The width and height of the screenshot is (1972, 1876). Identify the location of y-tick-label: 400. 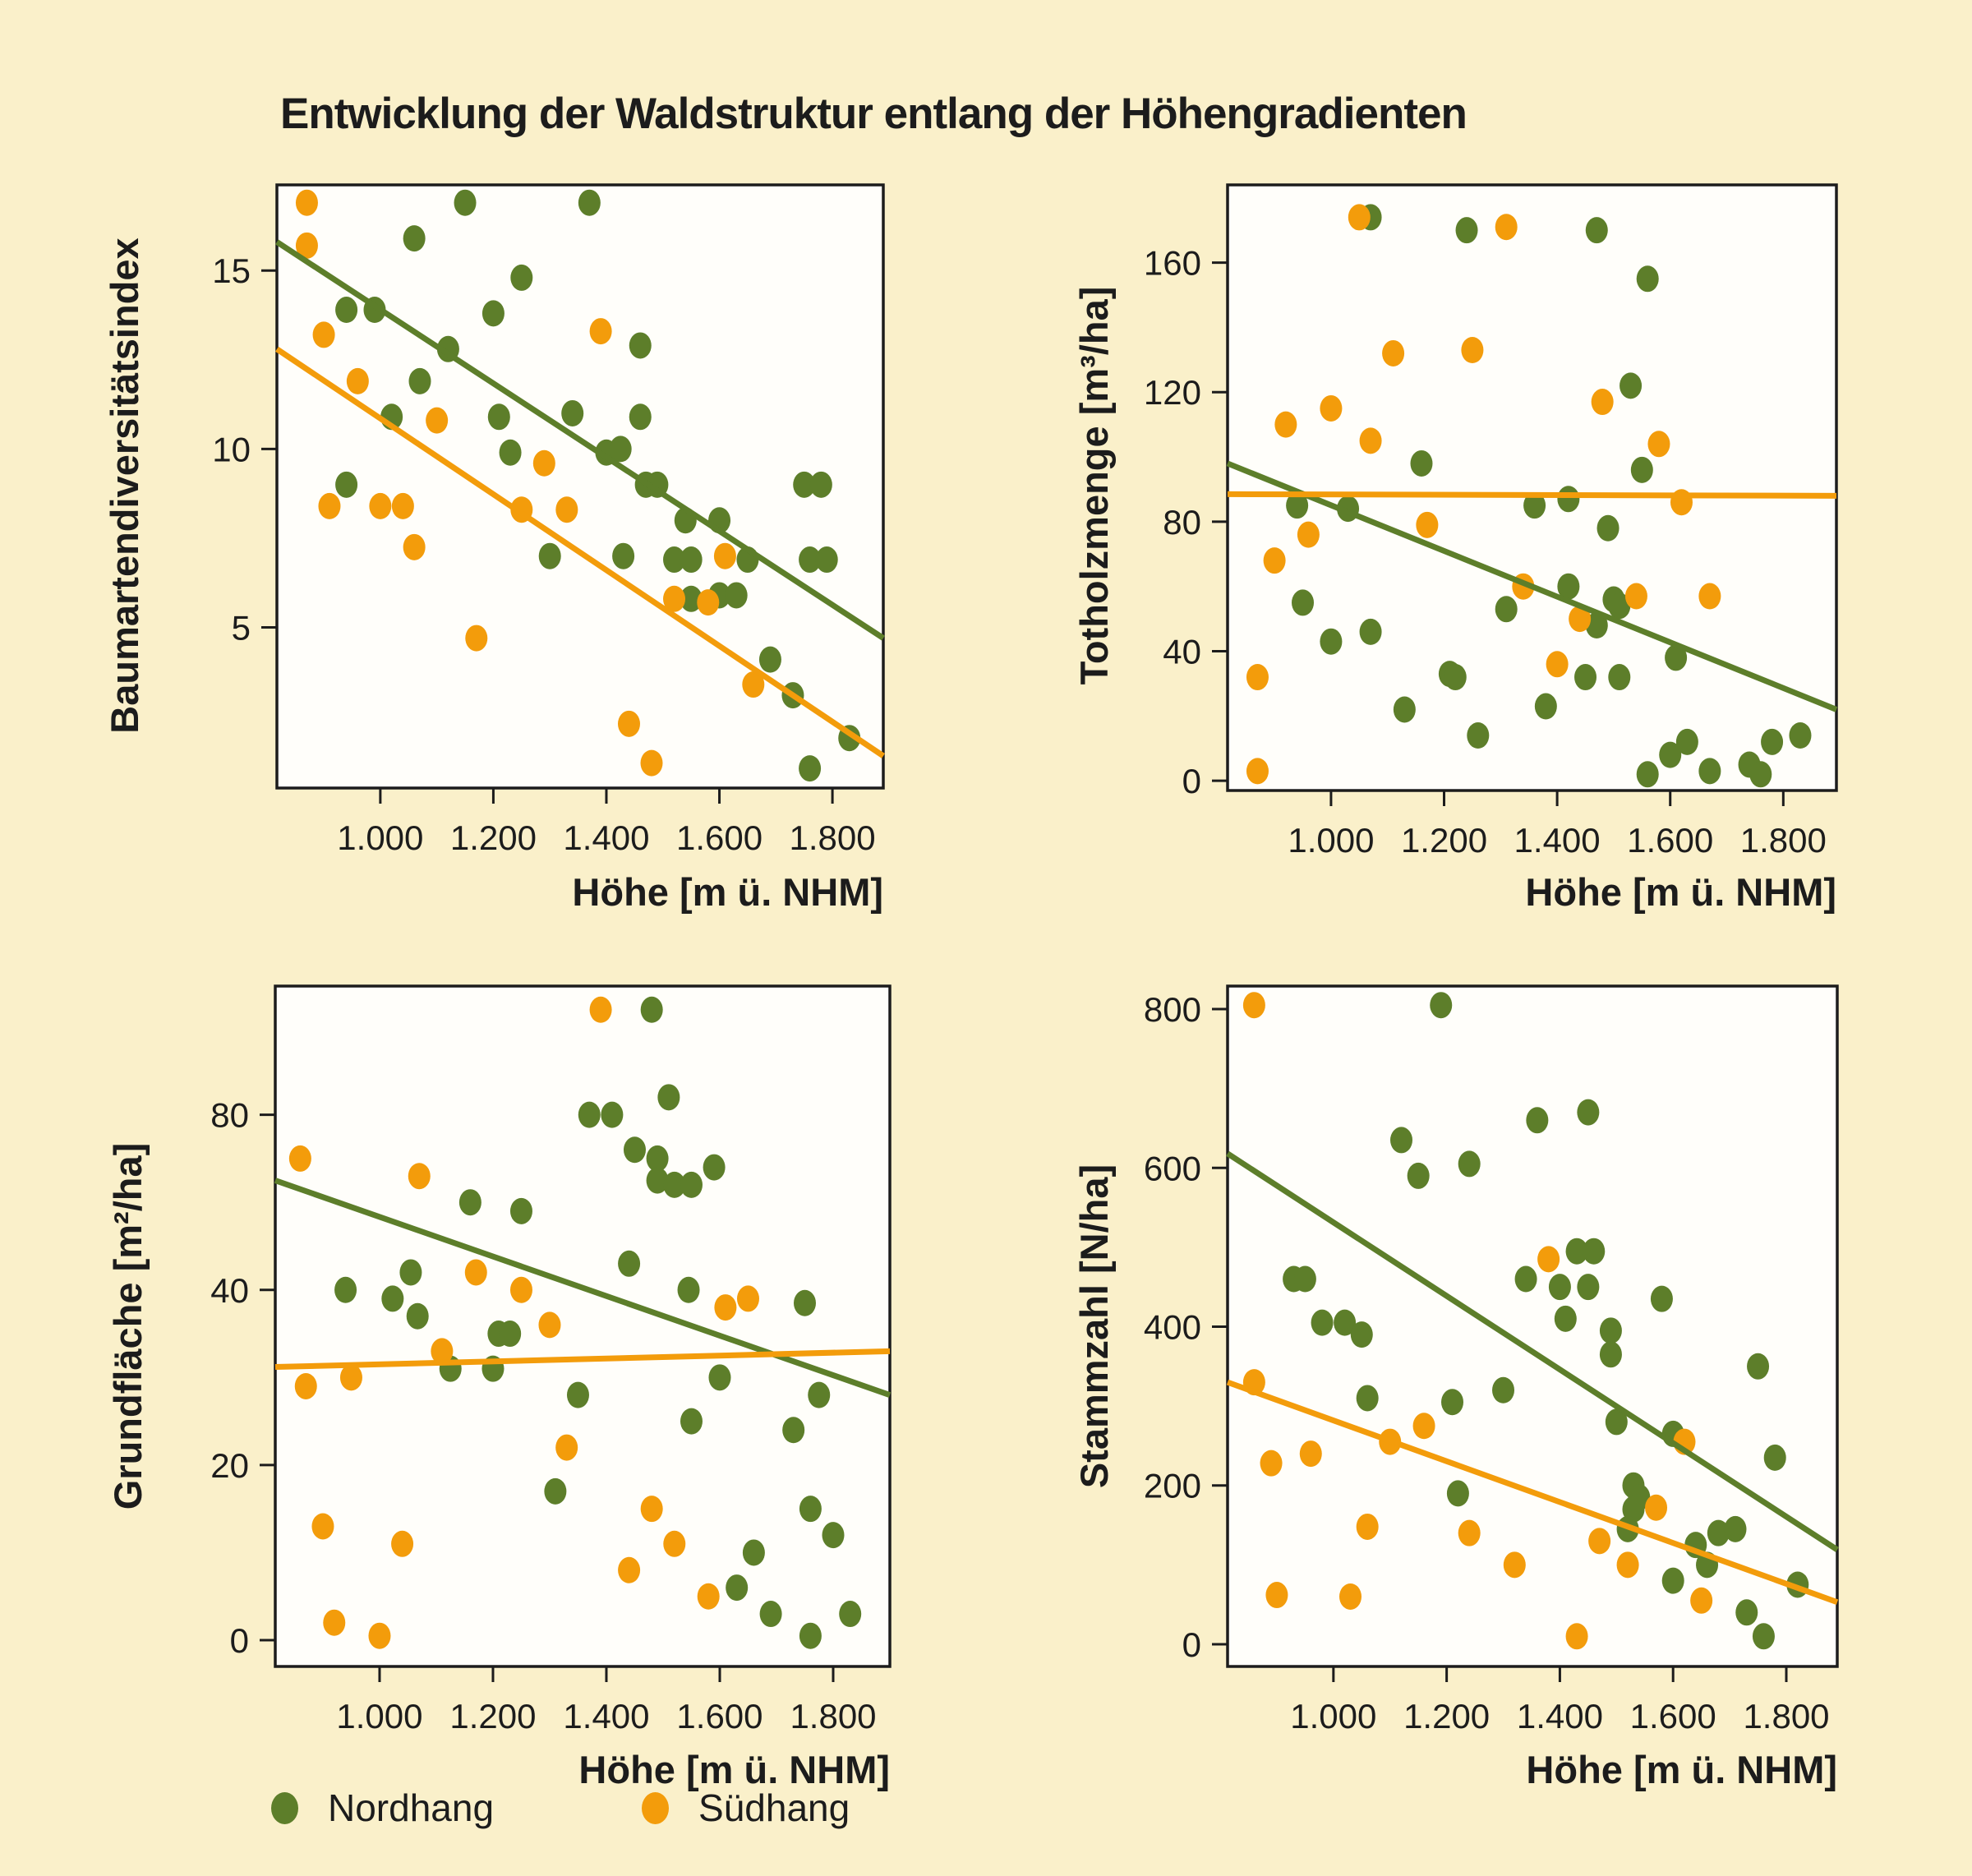
(1172, 1326).